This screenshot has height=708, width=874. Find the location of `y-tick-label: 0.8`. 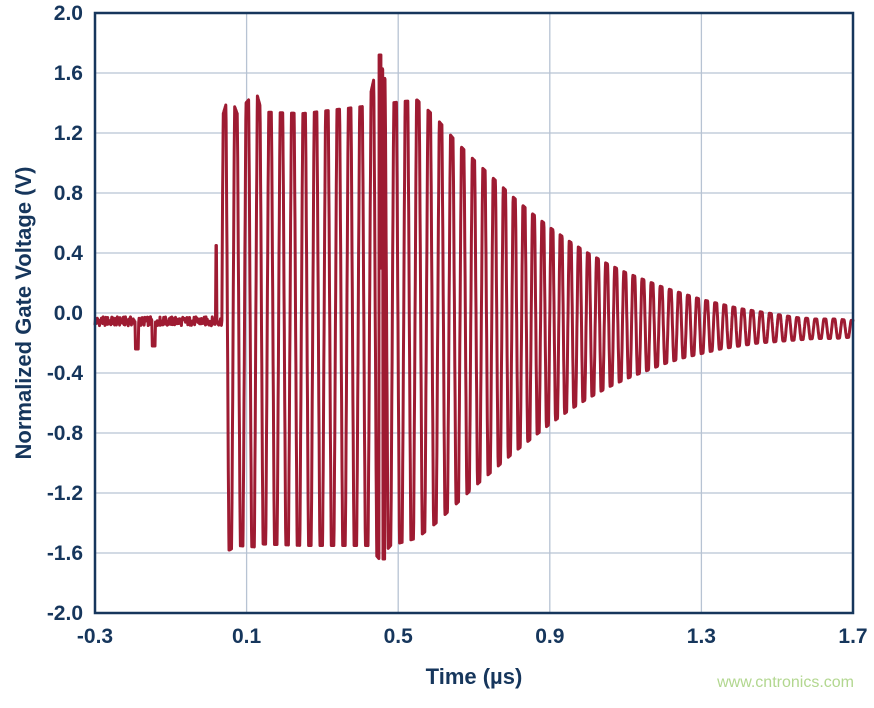

y-tick-label: 0.8 is located at coordinates (69, 193).